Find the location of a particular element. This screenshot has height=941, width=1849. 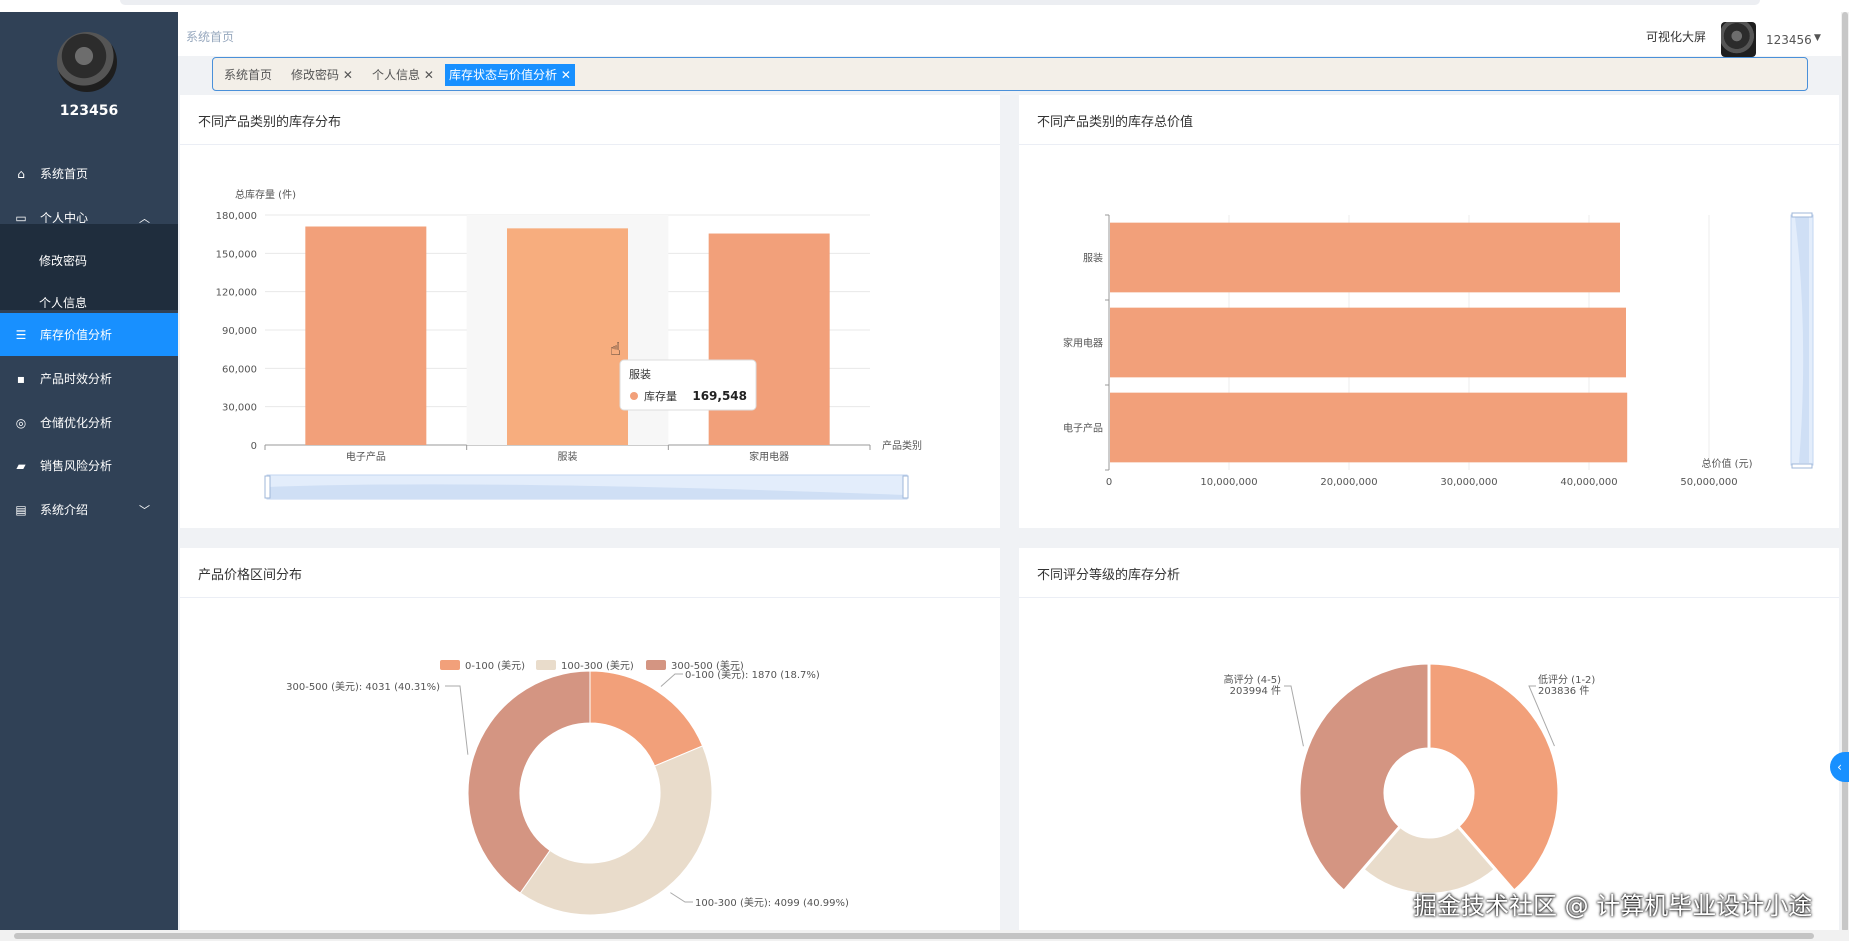

sidebar-username: 123456 is located at coordinates (89, 111).